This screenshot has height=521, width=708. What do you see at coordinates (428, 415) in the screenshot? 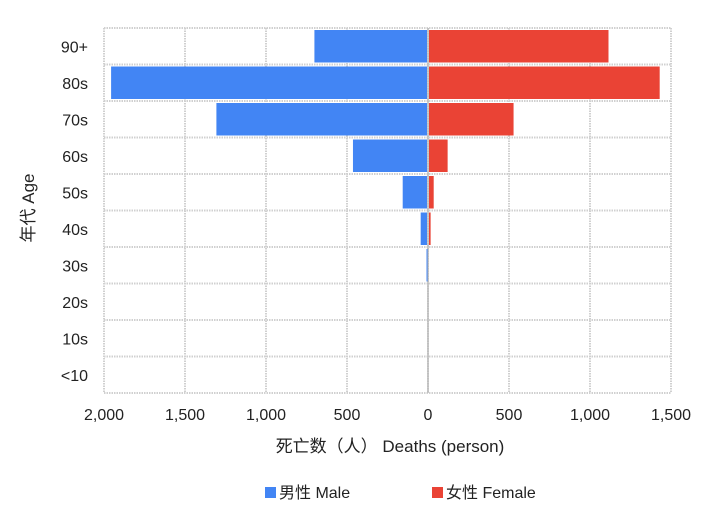
I see `x-tick-label: 0` at bounding box center [428, 415].